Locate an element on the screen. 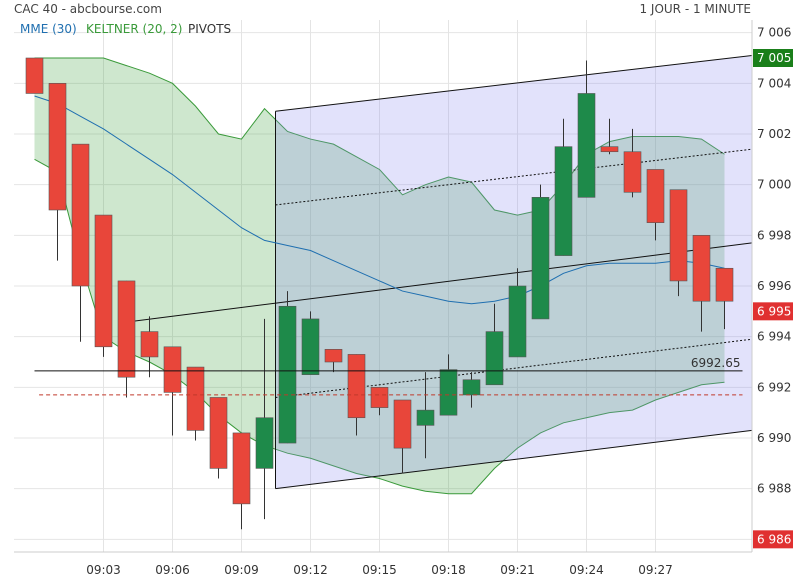 The height and width of the screenshot is (580, 800). y-tick-label: 6 994 is located at coordinates (774, 337).